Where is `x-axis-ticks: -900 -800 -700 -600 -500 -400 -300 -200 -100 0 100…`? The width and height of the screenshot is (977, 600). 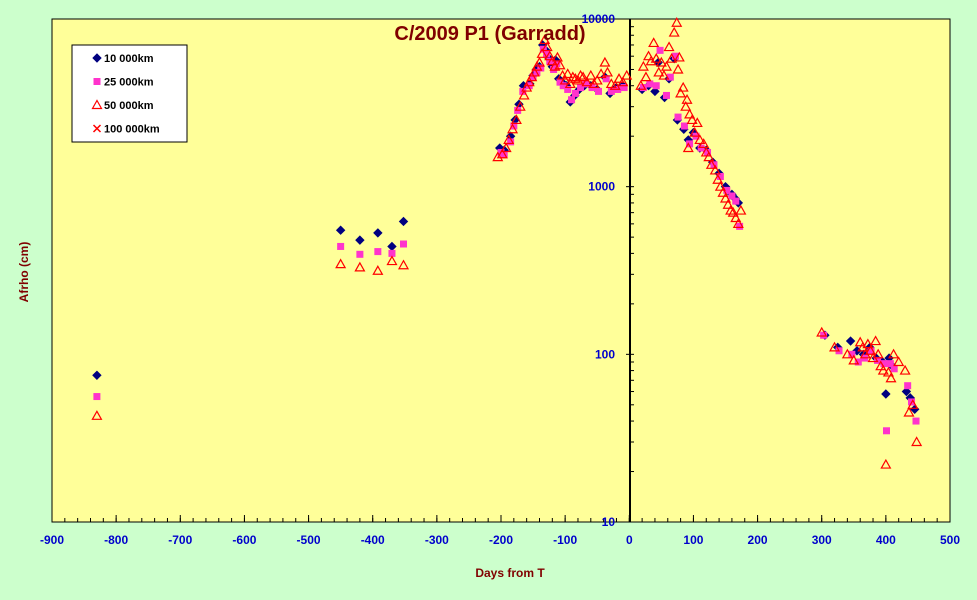 x-axis-ticks: -900 -800 -700 -600 -500 -400 -300 -200 -100 0 100… is located at coordinates (500, 531).